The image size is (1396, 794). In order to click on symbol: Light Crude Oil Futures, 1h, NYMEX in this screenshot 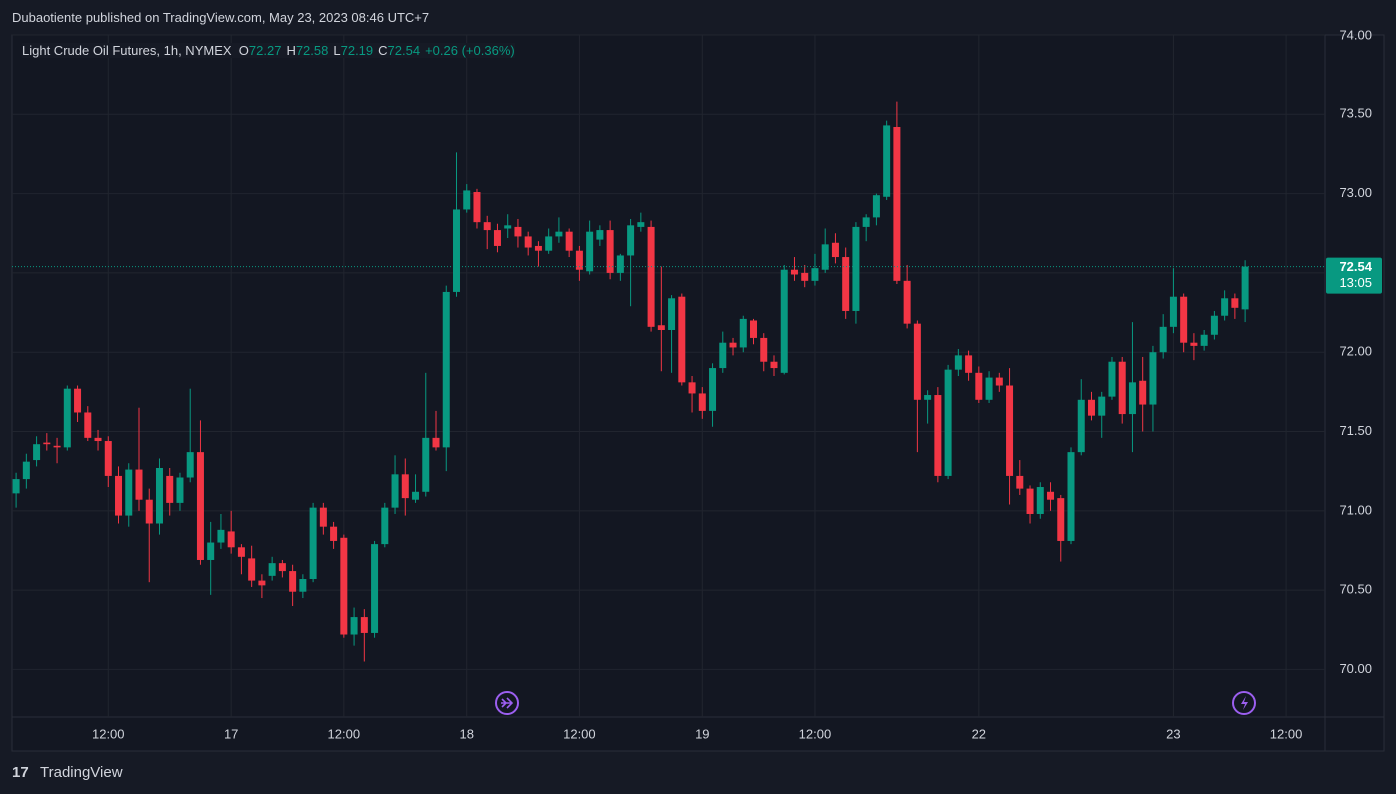, I will do `click(127, 50)`.